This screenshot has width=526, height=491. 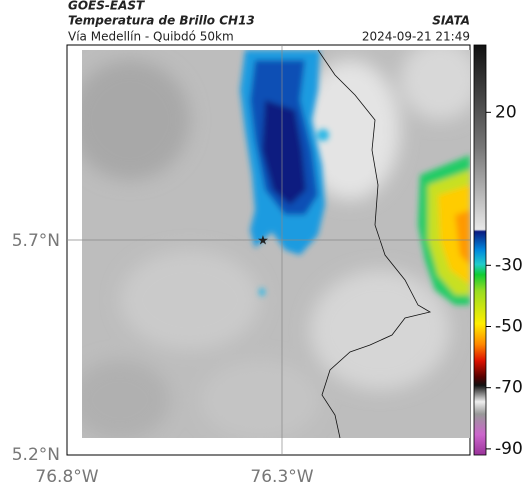 I want to click on colorbar-tick-label: -30, so click(x=509, y=265).